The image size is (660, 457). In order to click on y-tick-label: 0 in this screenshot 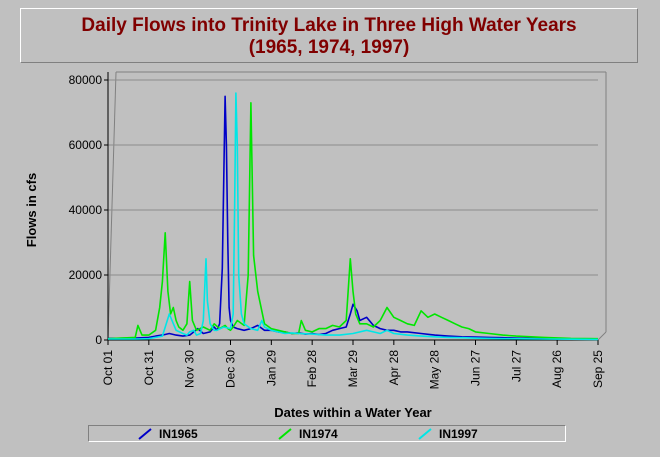, I will do `click(98, 340)`.